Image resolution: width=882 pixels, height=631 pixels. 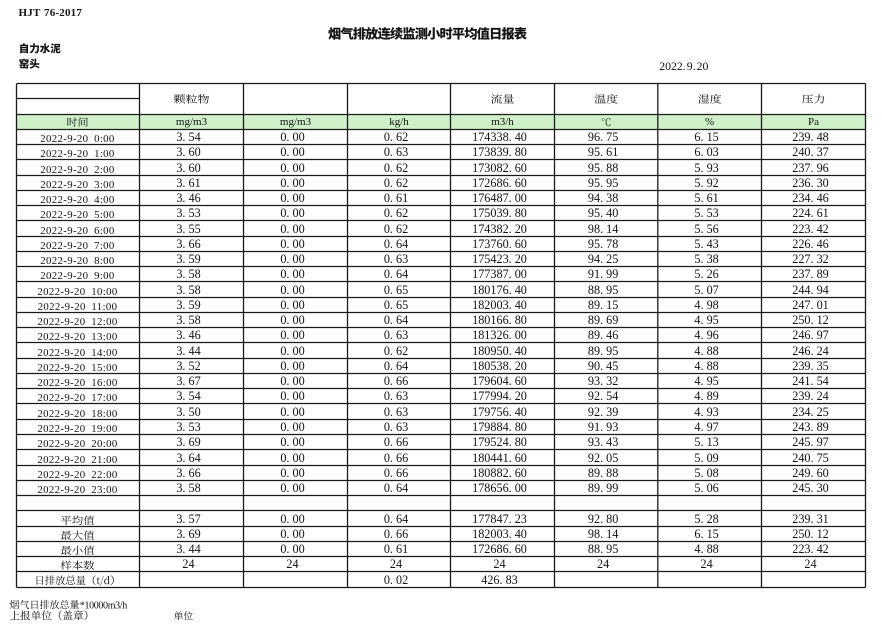 I want to click on svg-text:236.30: 236. 30, so click(x=810, y=183).